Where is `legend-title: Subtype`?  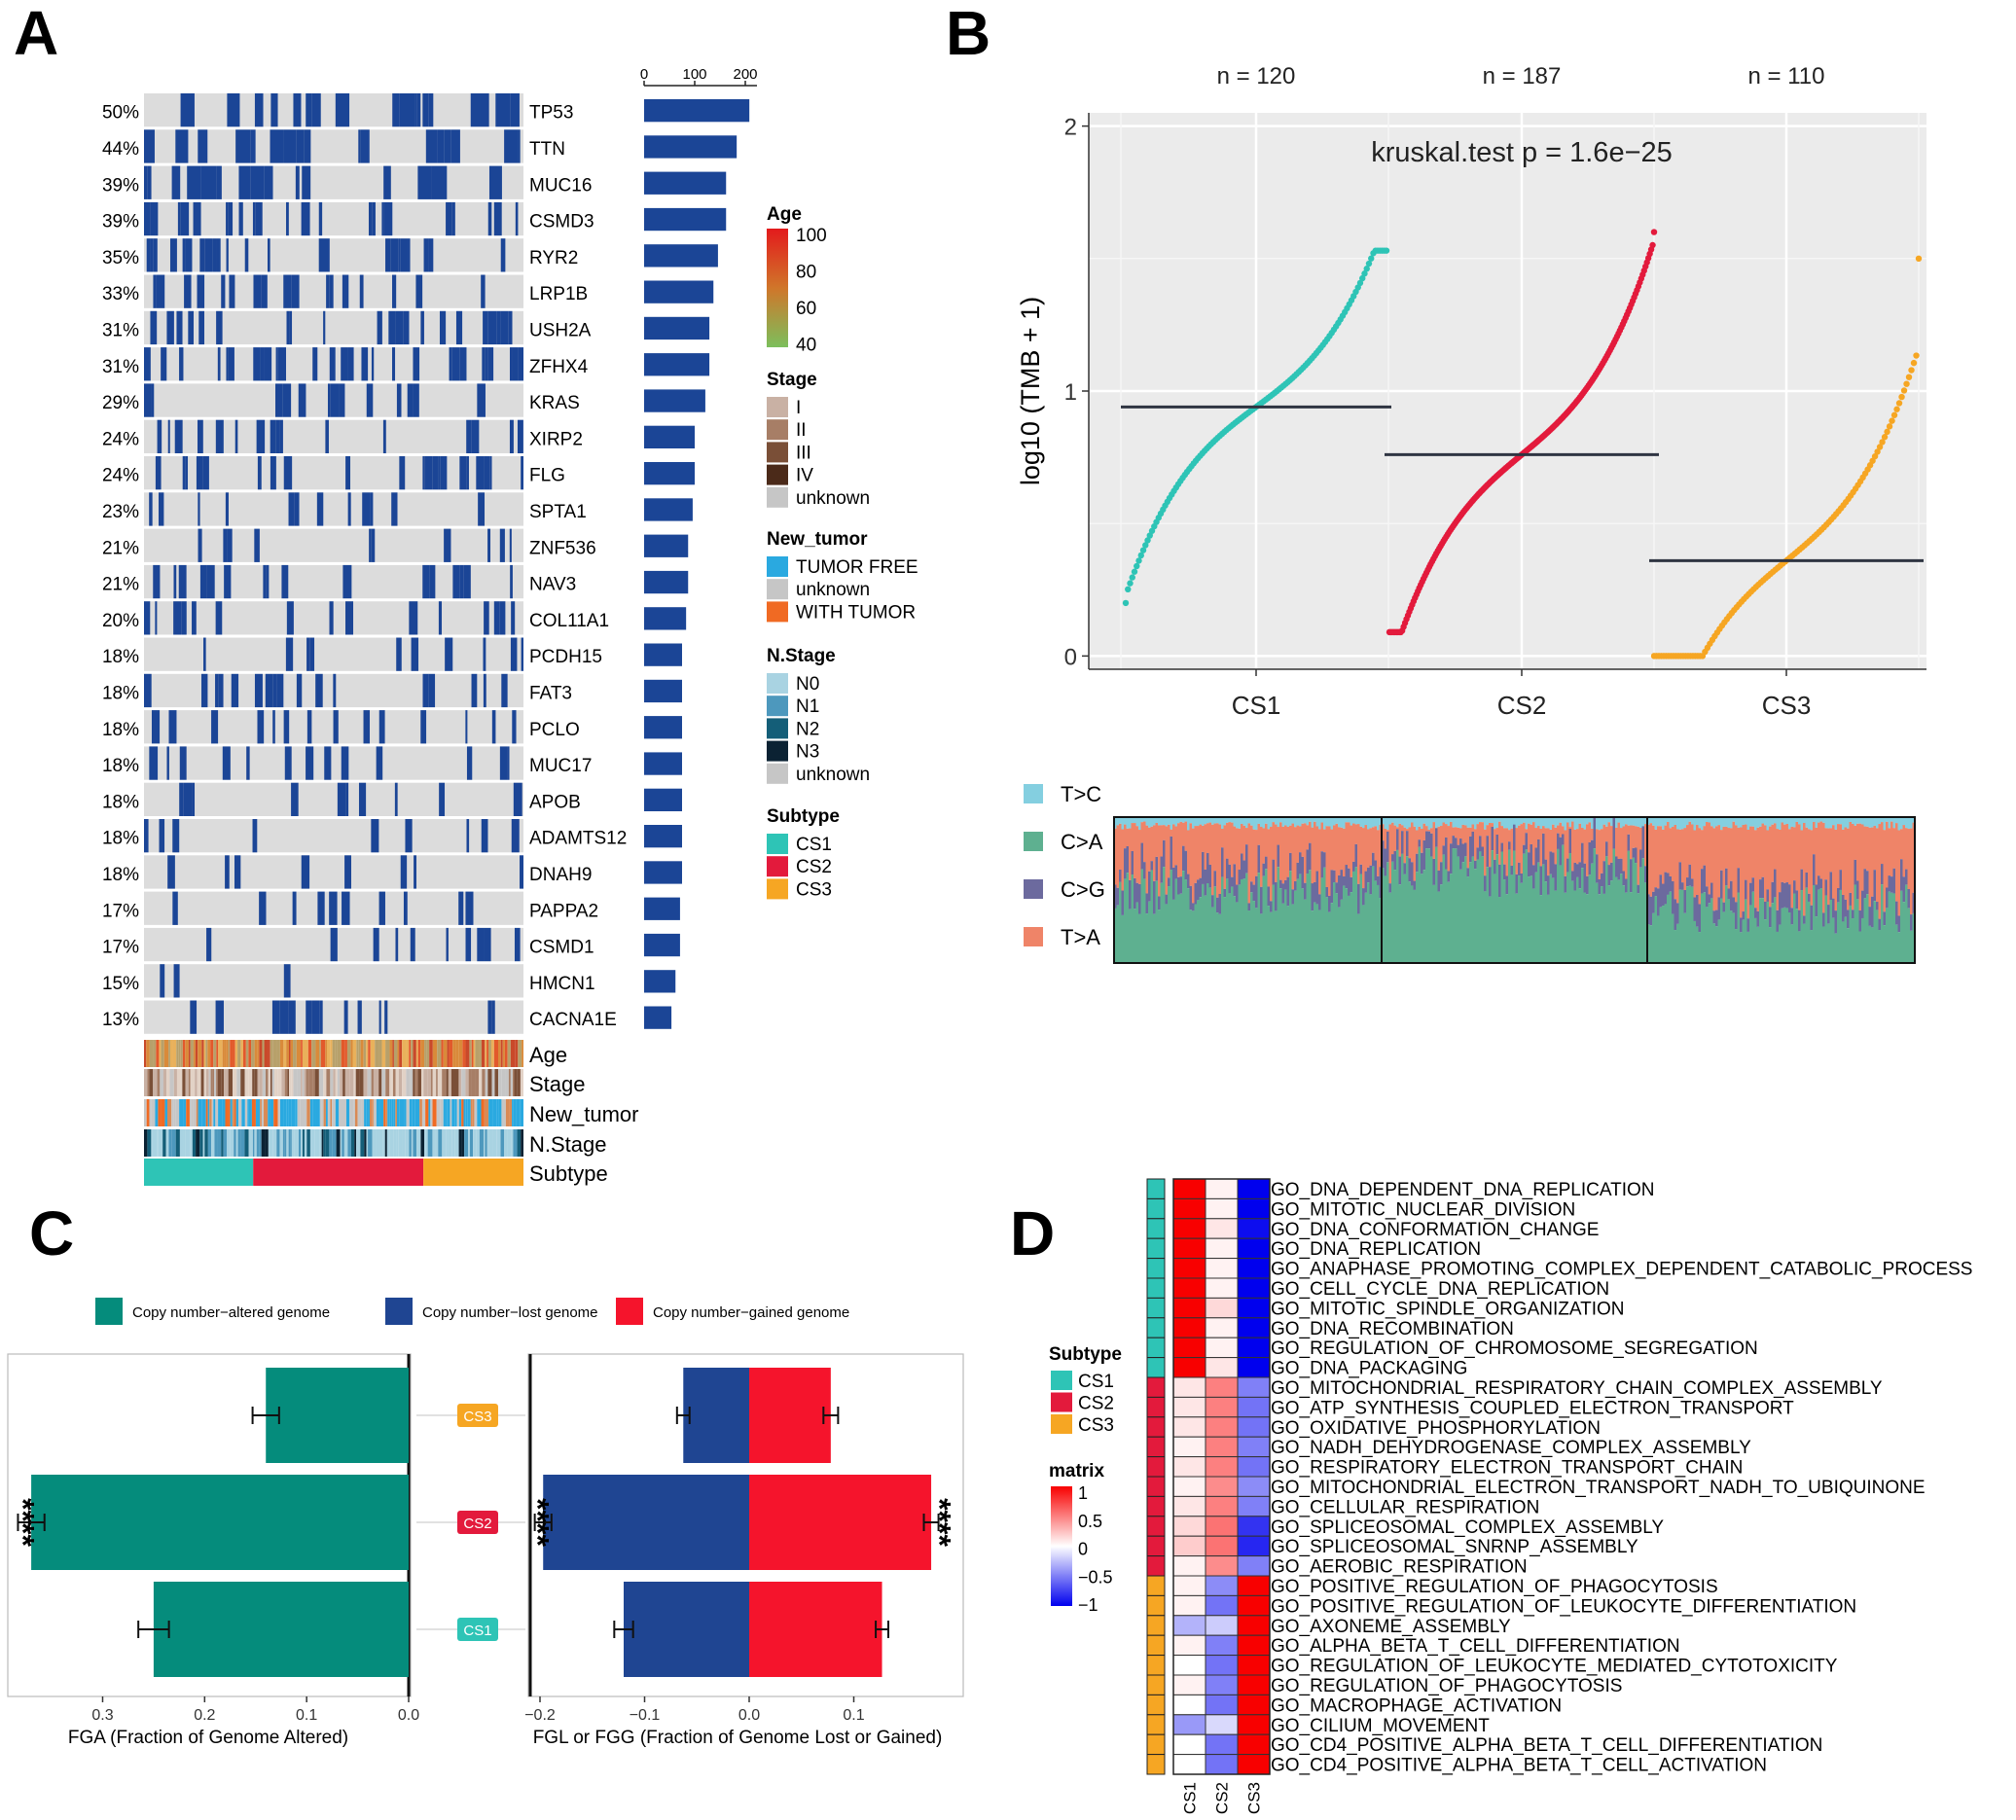
legend-title: Subtype is located at coordinates (1085, 1354).